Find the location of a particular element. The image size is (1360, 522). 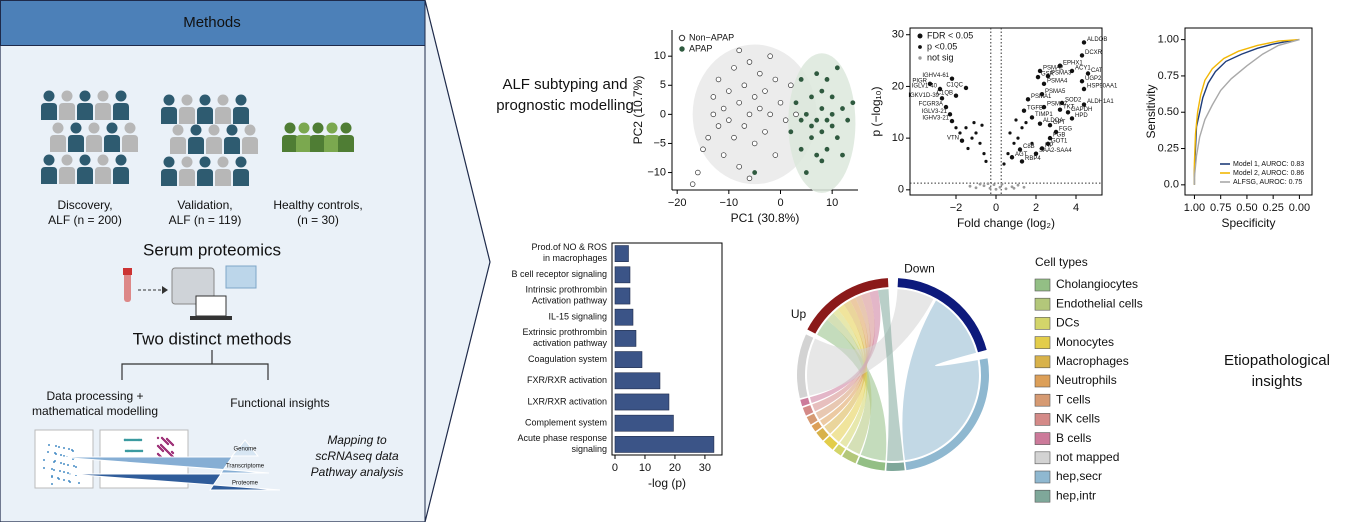

legend-label: Neutrophils is located at coordinates (1086, 380).